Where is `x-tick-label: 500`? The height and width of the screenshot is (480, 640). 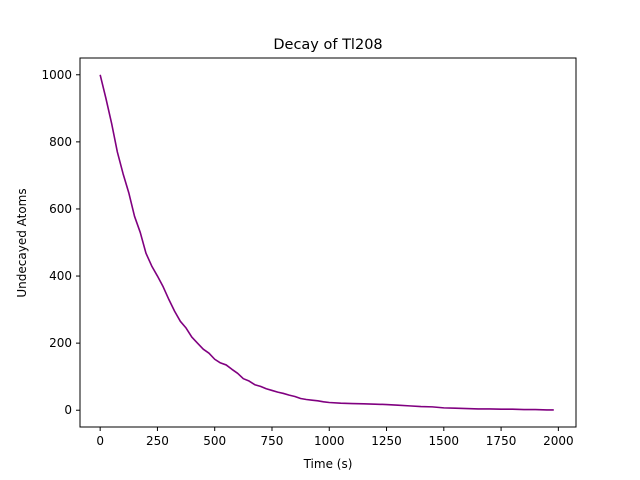
x-tick-label: 500 is located at coordinates (214, 441).